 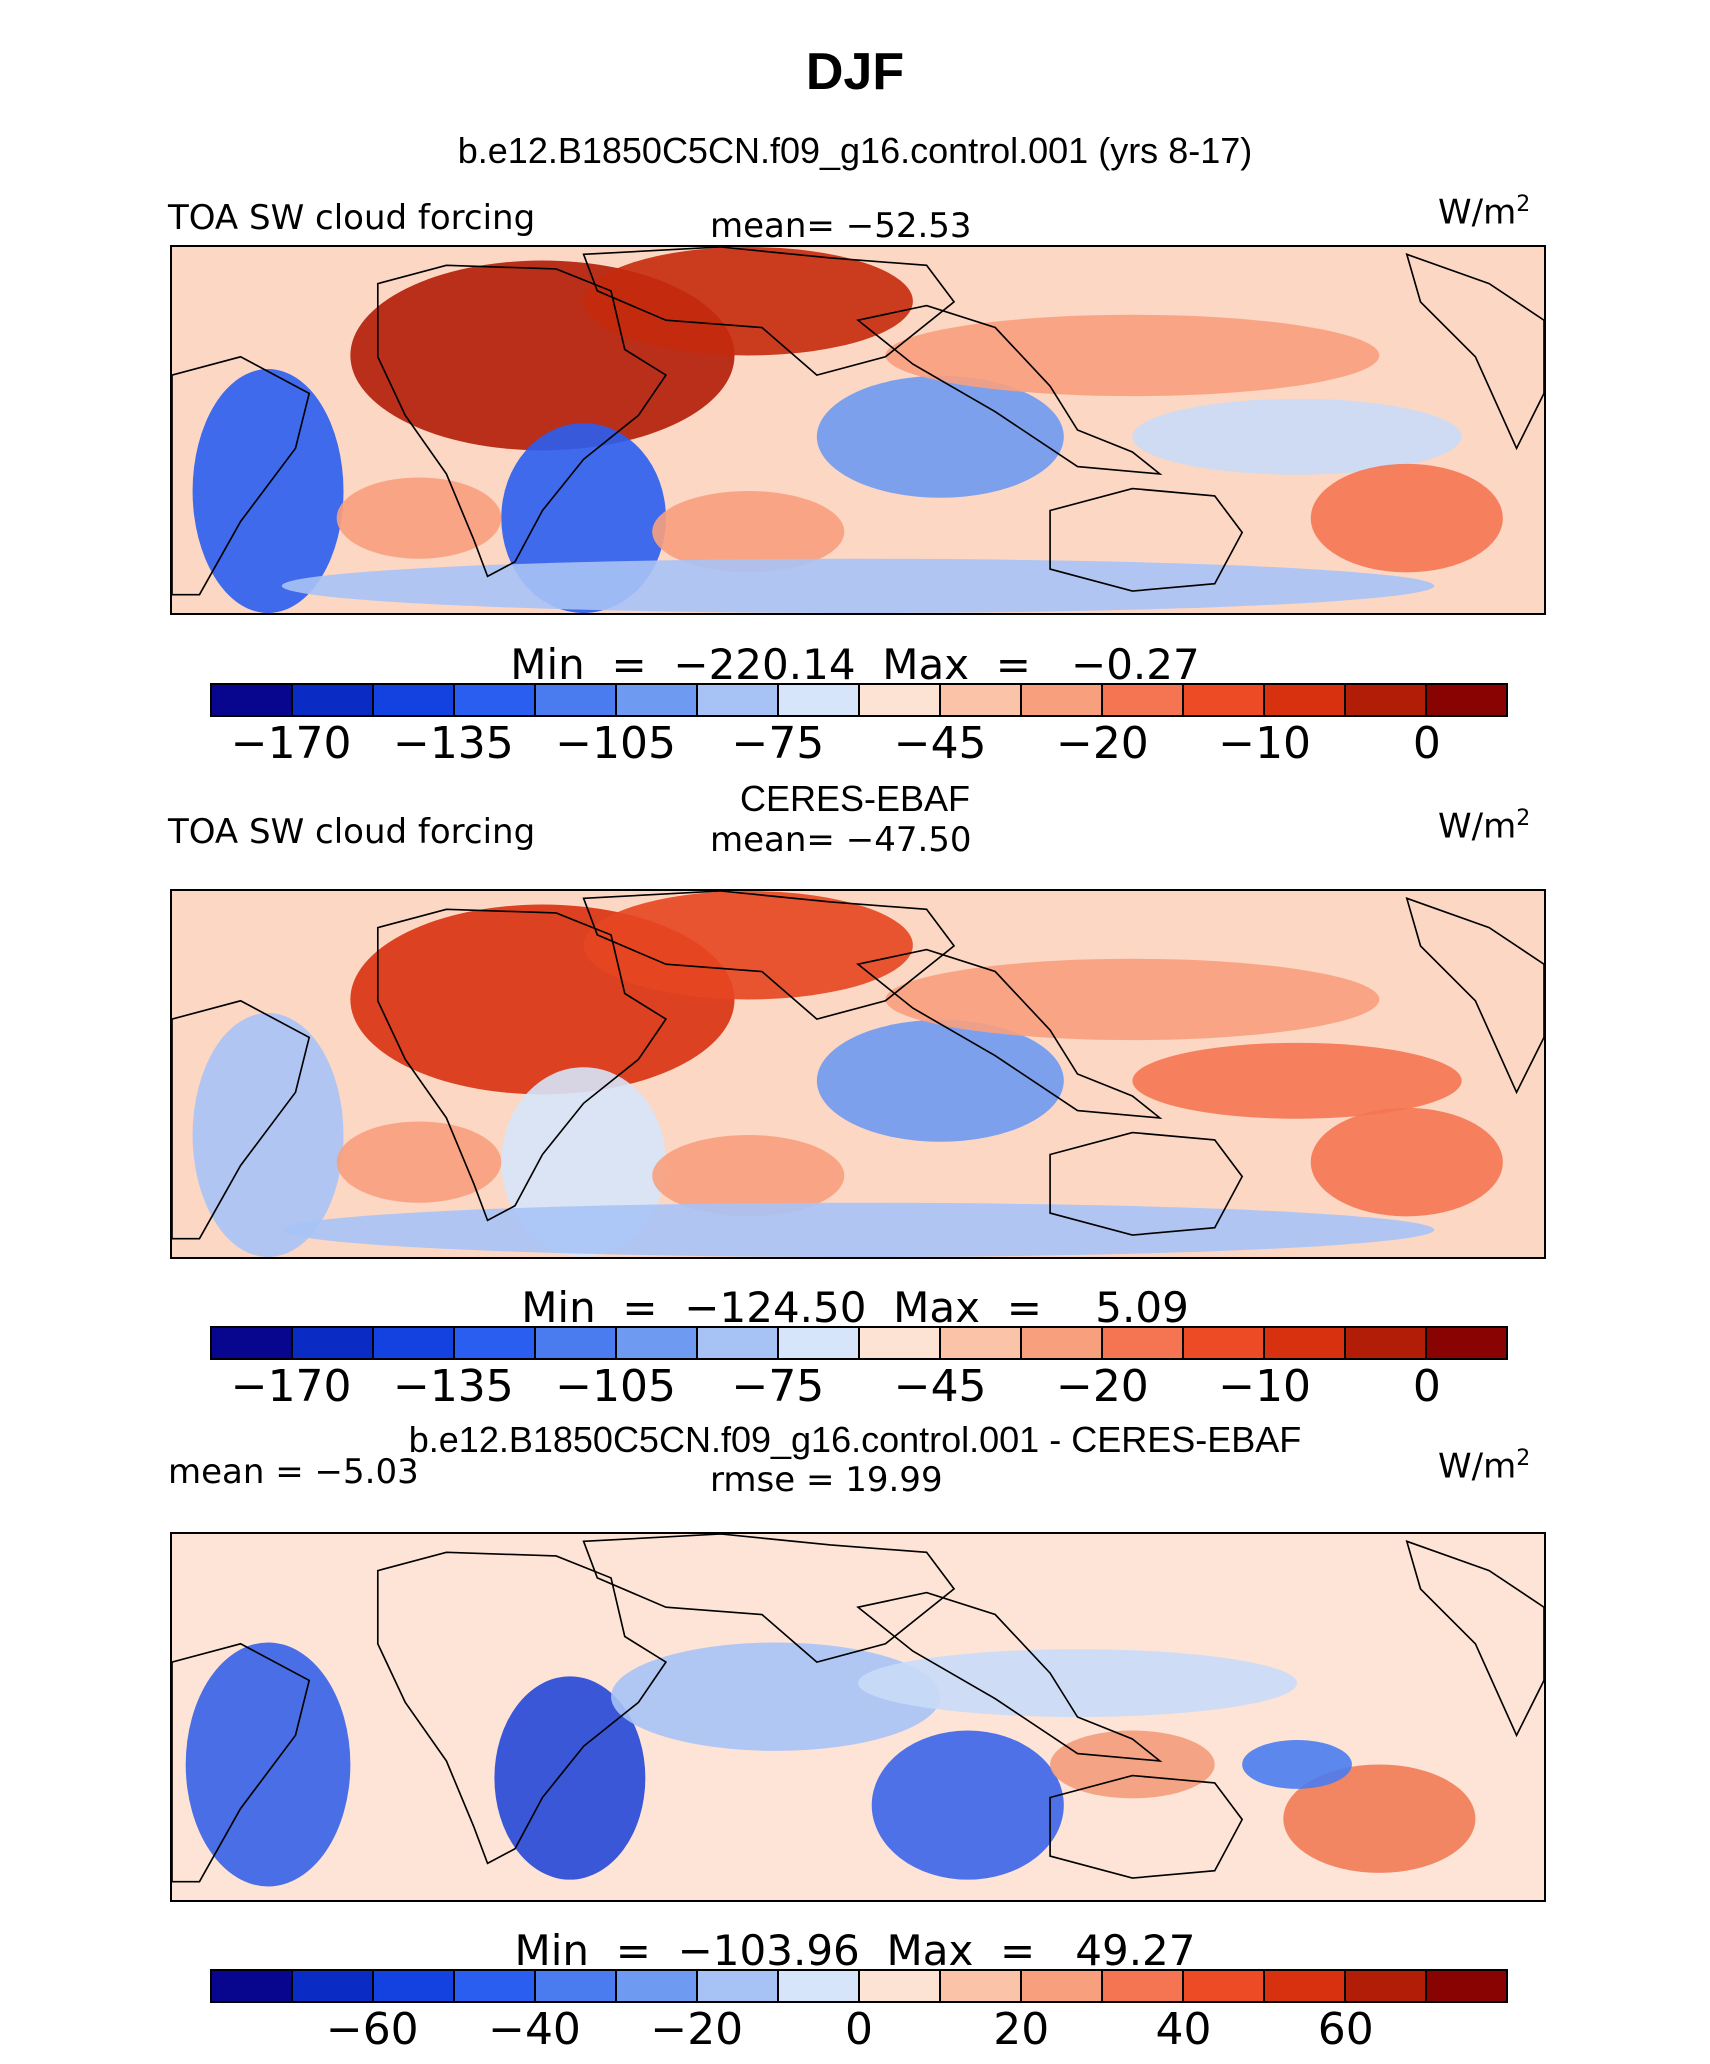 I want to click on colorbar-tick-label: −45, so click(x=940, y=743).